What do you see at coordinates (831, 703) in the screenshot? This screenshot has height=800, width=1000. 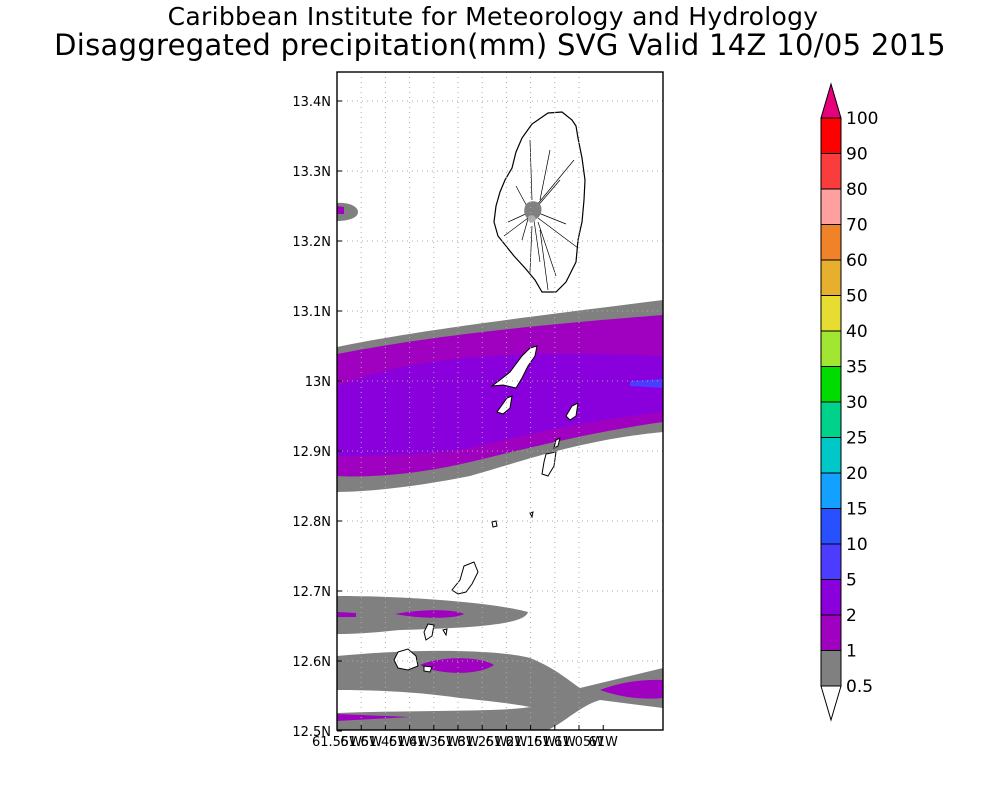 I see `colorbar-under-arrow` at bounding box center [831, 703].